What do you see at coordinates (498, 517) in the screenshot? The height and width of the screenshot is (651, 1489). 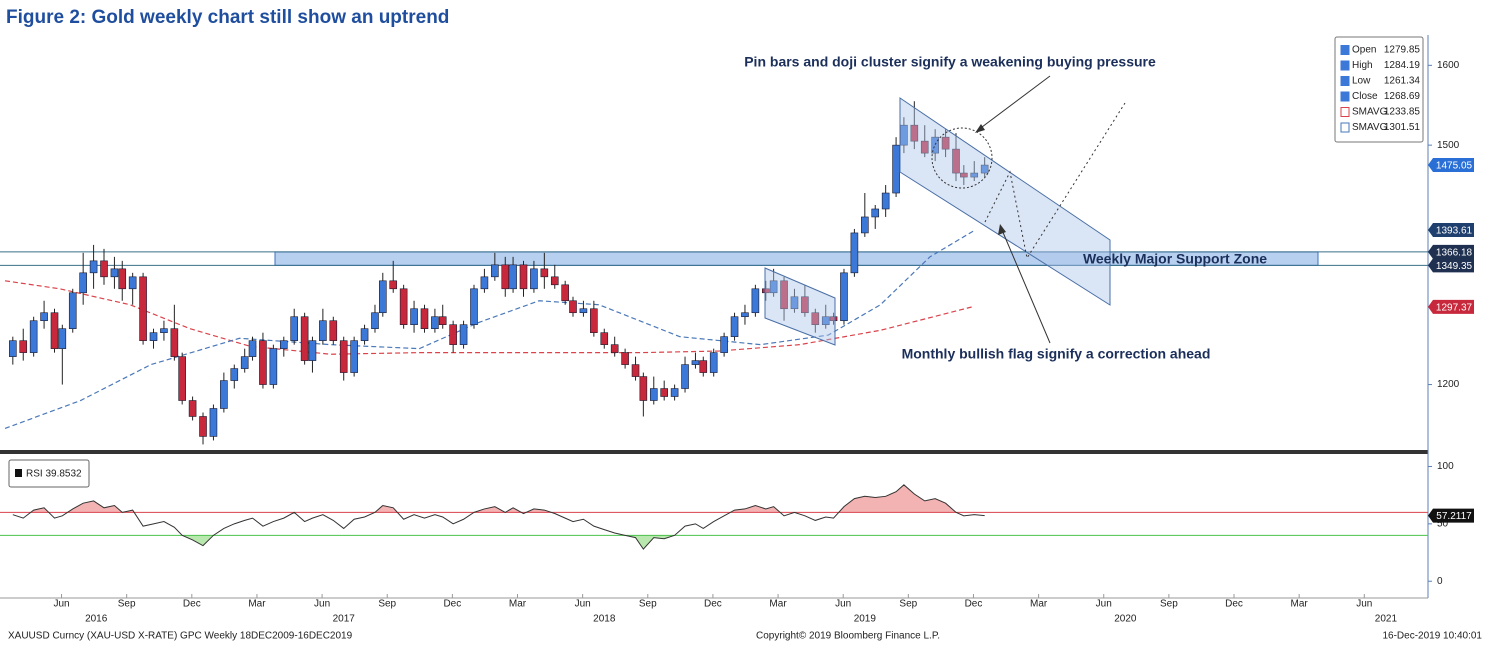 I see `rsi-line` at bounding box center [498, 517].